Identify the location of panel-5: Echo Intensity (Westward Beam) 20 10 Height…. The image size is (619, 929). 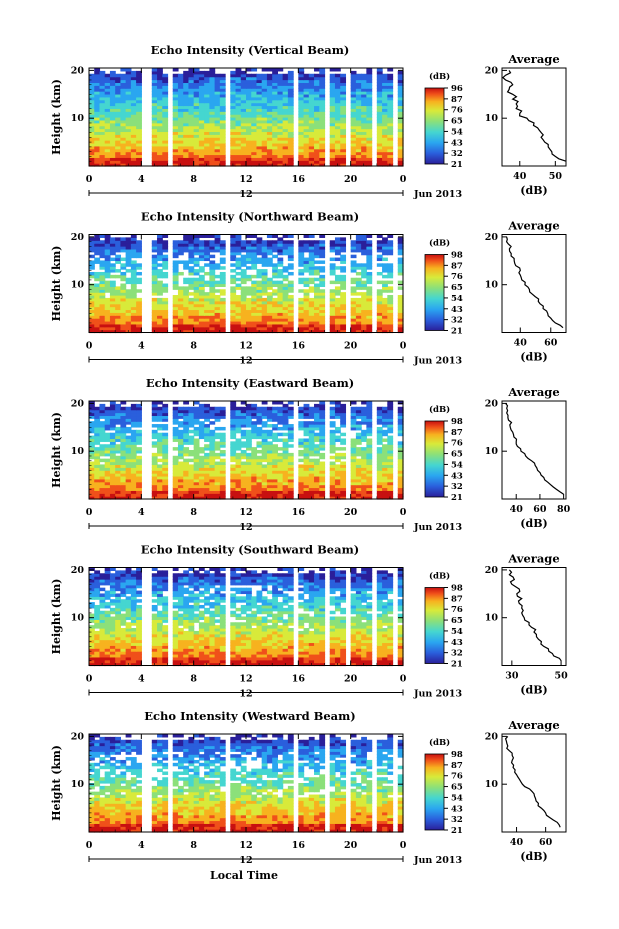
(308, 787).